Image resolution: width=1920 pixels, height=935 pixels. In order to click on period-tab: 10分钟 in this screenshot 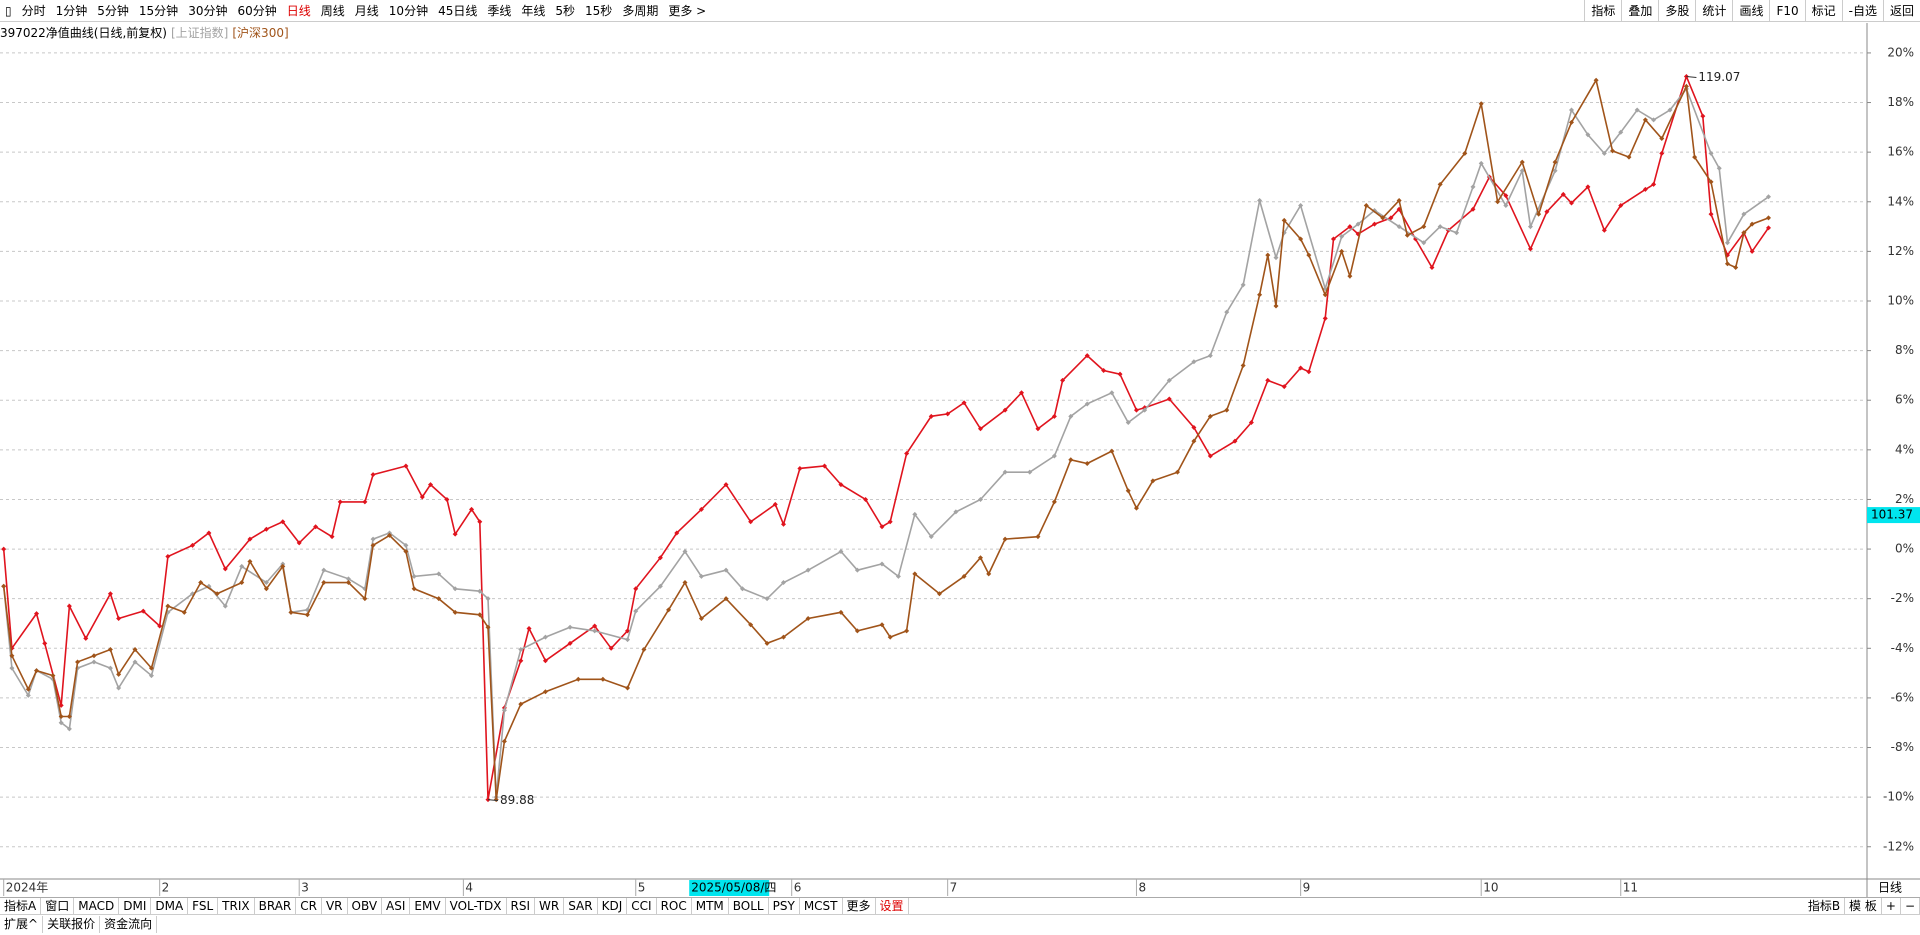, I will do `click(408, 11)`.